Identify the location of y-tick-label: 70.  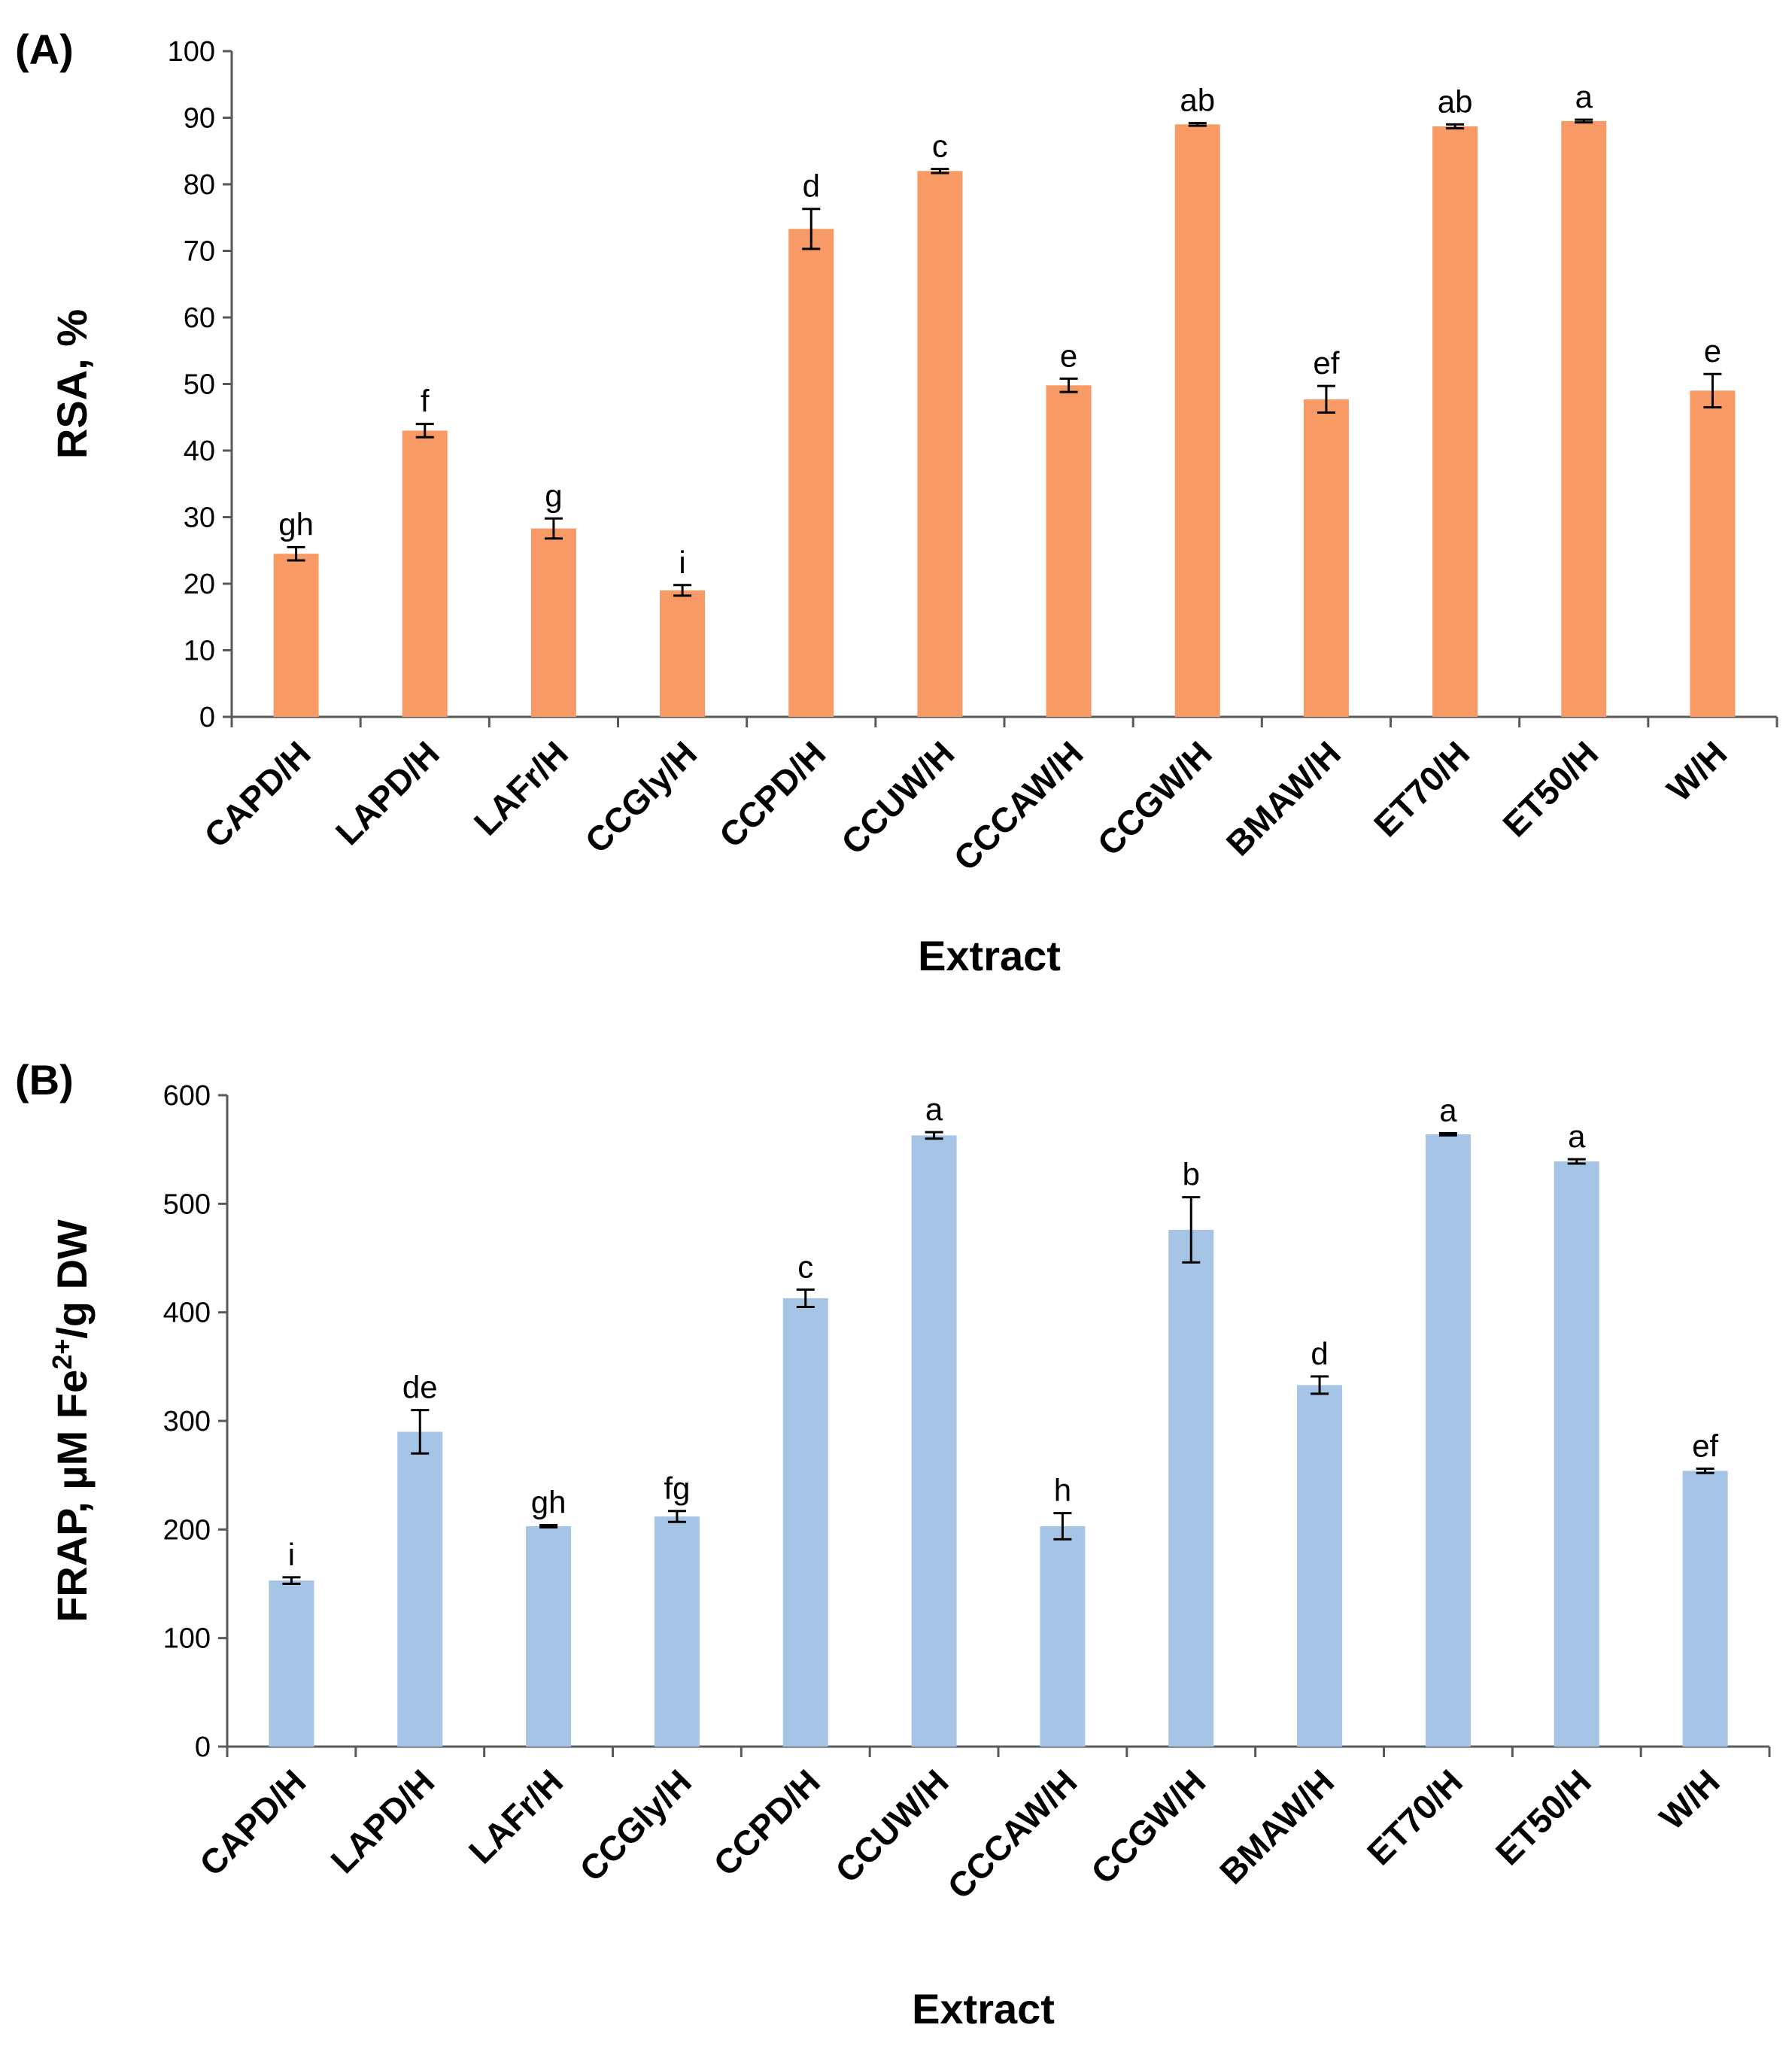
(199, 252).